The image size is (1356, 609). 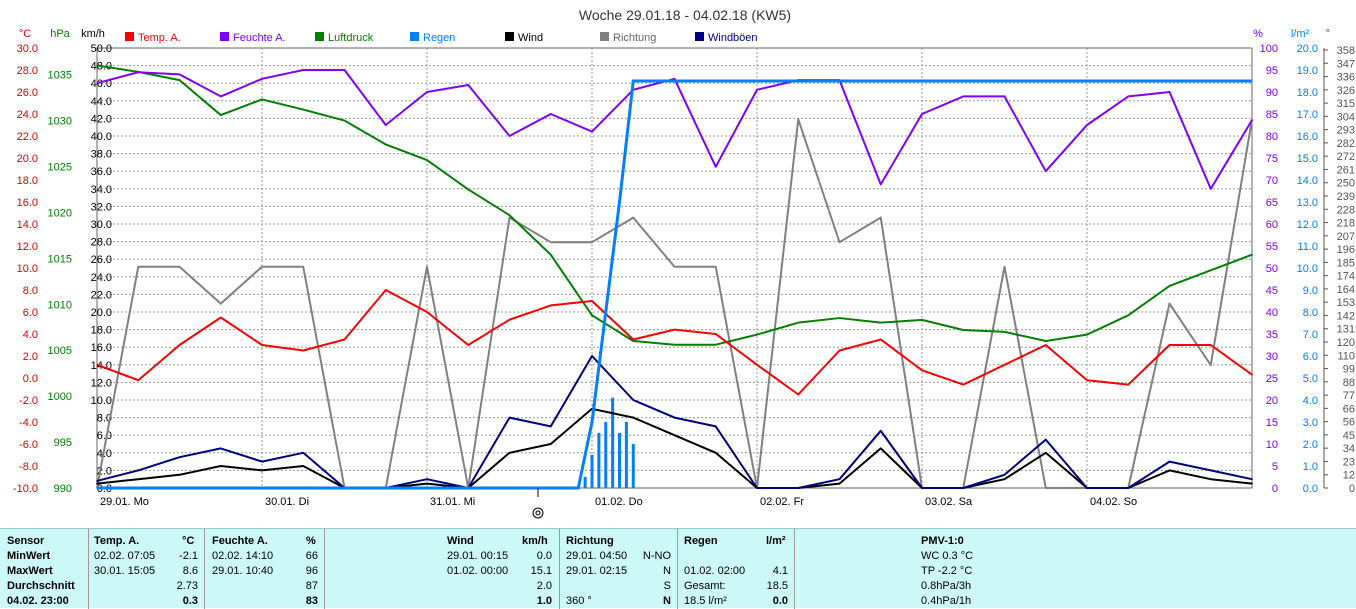 I want to click on table-cell-pmv: 0.4hPa/1h, so click(x=946, y=601).